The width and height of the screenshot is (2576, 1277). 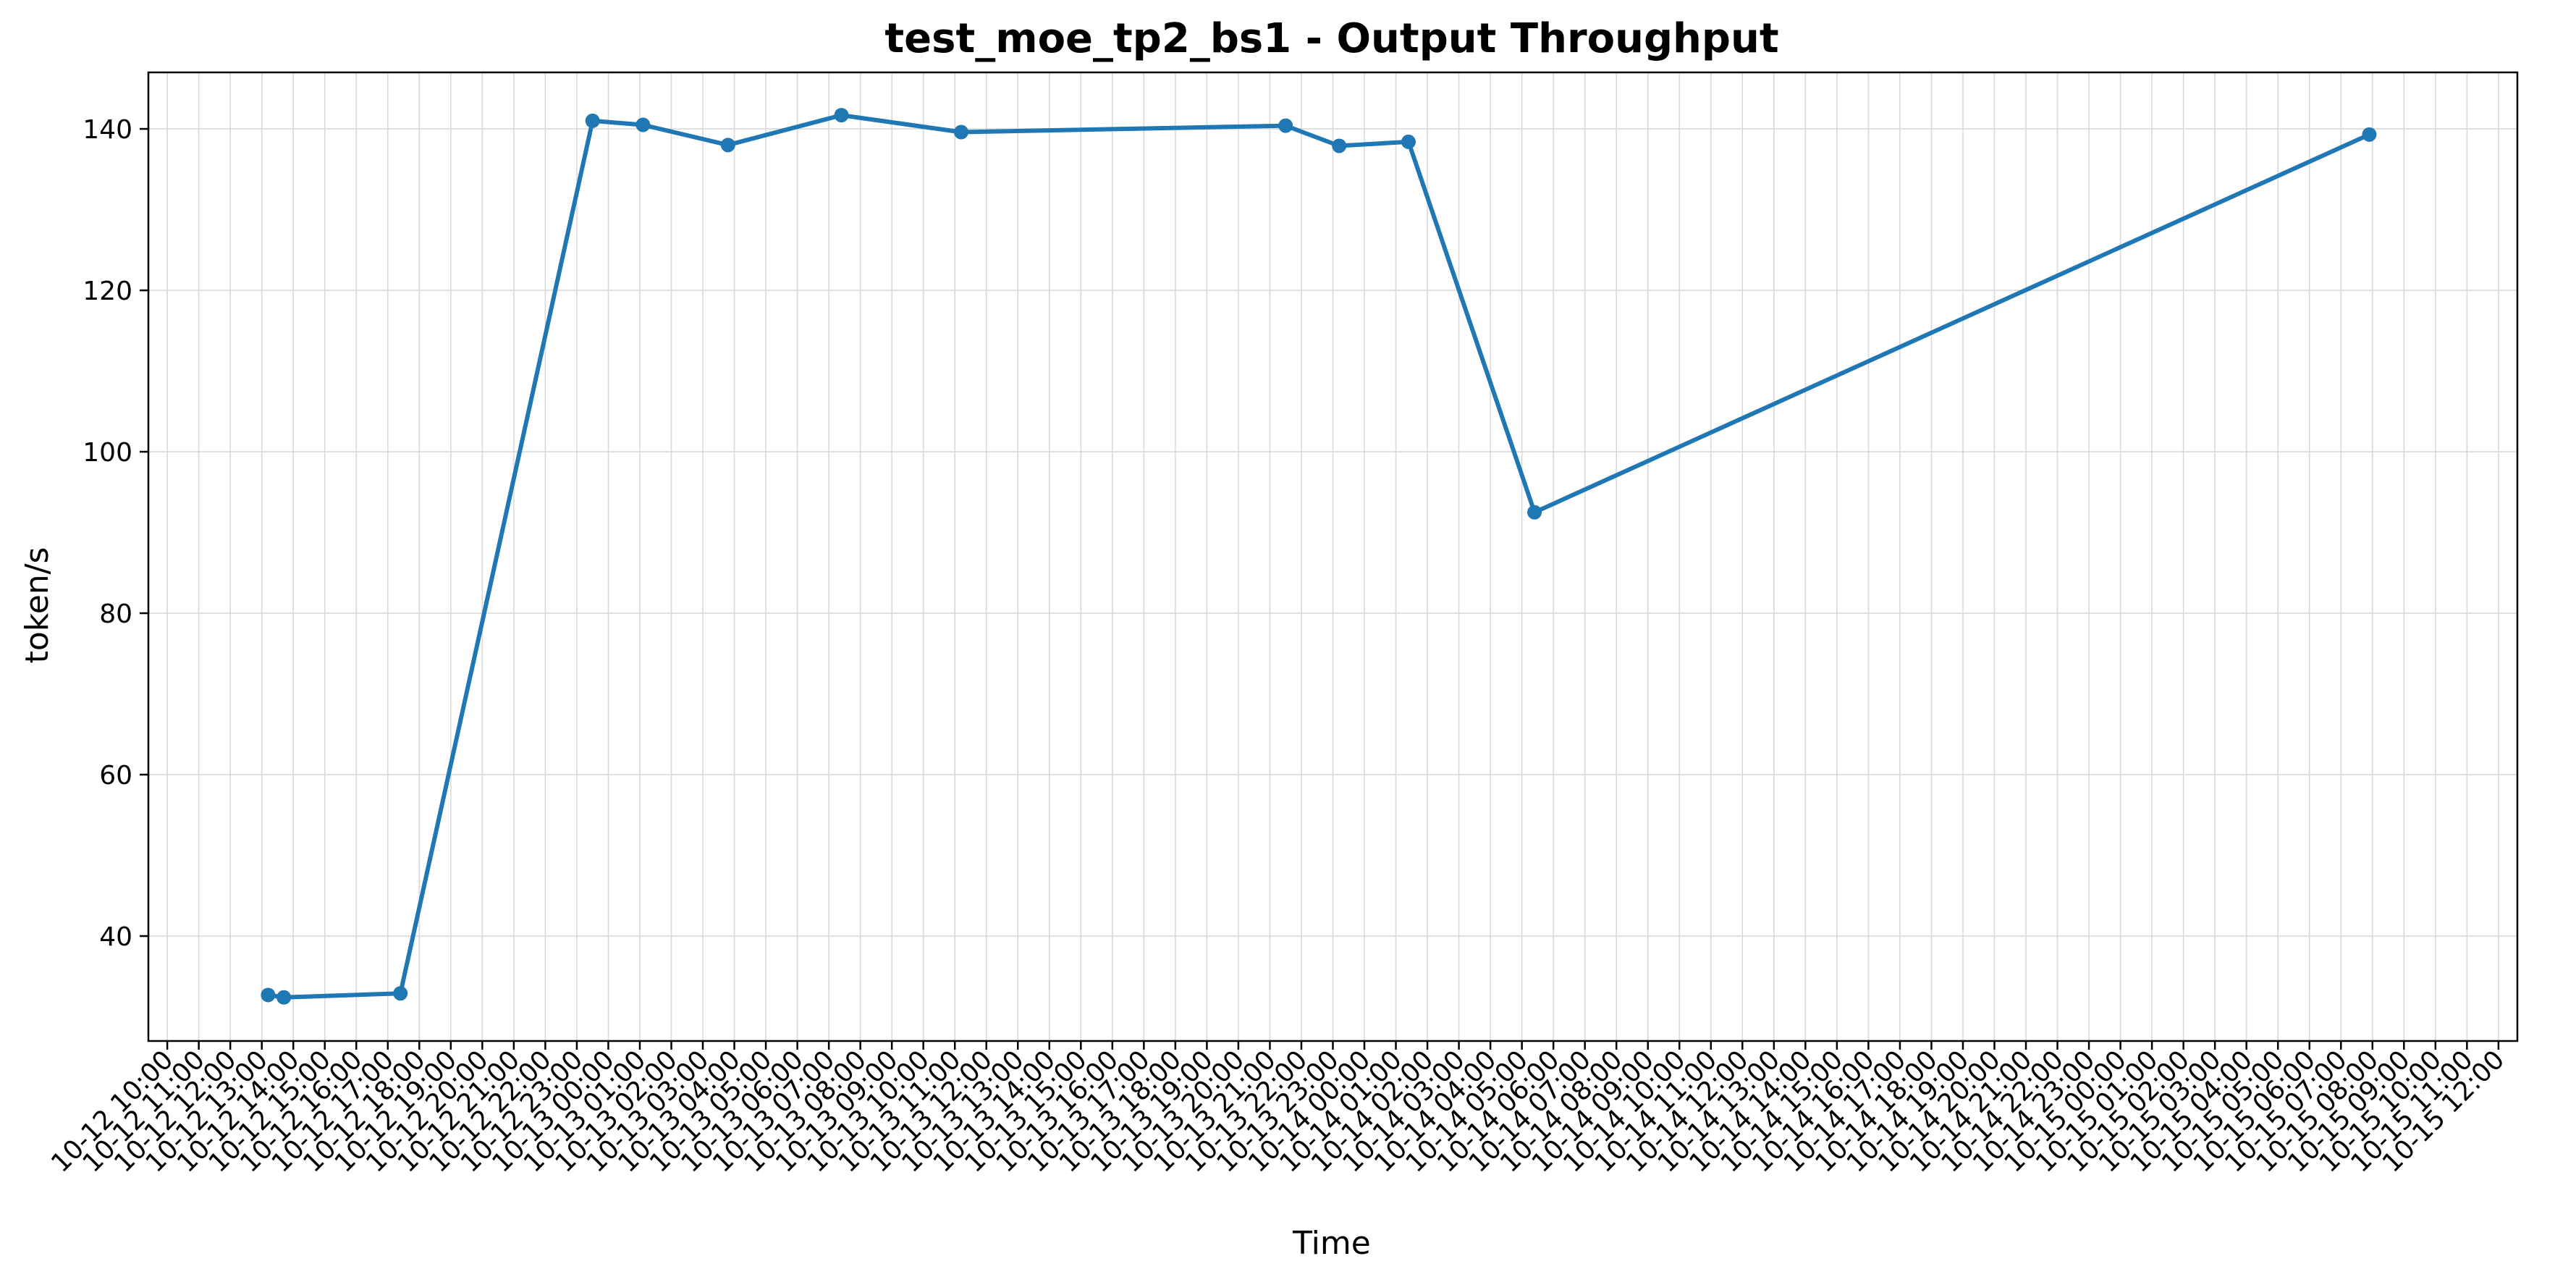 I want to click on chart-title: test_moe_tp2_bs1 - Output Throughput, so click(x=1331, y=38).